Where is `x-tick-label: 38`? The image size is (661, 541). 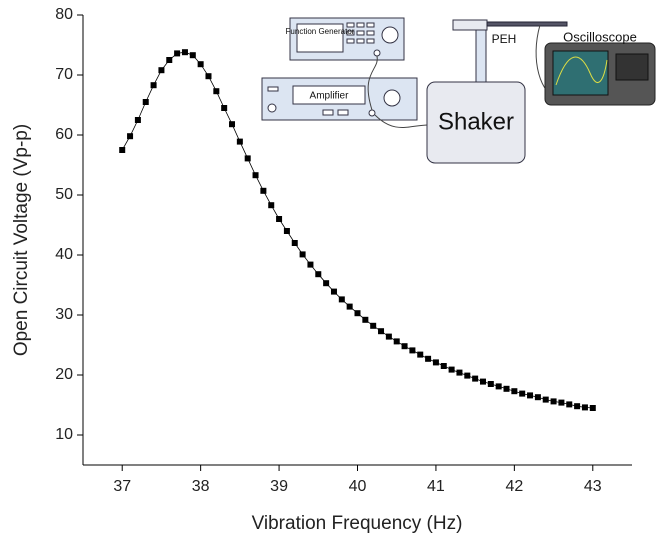 x-tick-label: 38 is located at coordinates (201, 486).